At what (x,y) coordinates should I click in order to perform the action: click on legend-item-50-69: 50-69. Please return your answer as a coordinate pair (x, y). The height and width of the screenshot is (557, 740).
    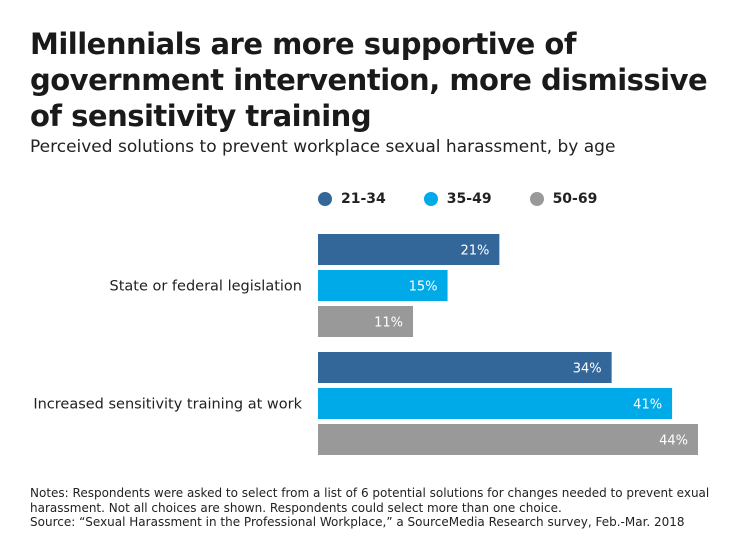
    Looking at the image, I should click on (563, 199).